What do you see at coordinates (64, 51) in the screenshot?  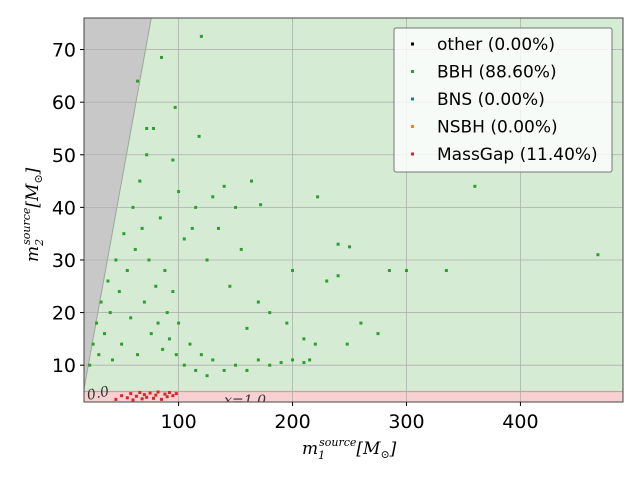 I see `y-tick-label: 70` at bounding box center [64, 51].